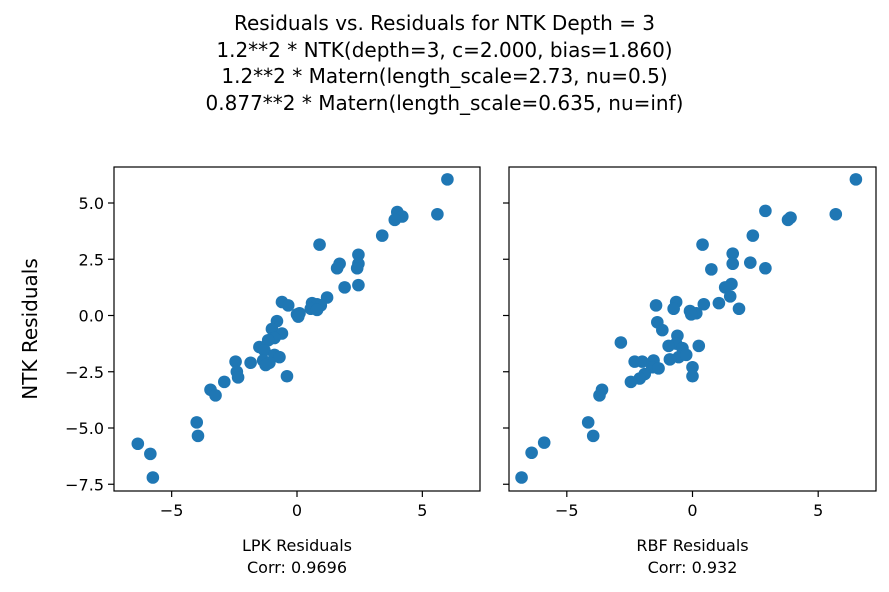 The image size is (889, 592). What do you see at coordinates (91, 316) in the screenshot?
I see `lpk-y-tick-label: 0.0` at bounding box center [91, 316].